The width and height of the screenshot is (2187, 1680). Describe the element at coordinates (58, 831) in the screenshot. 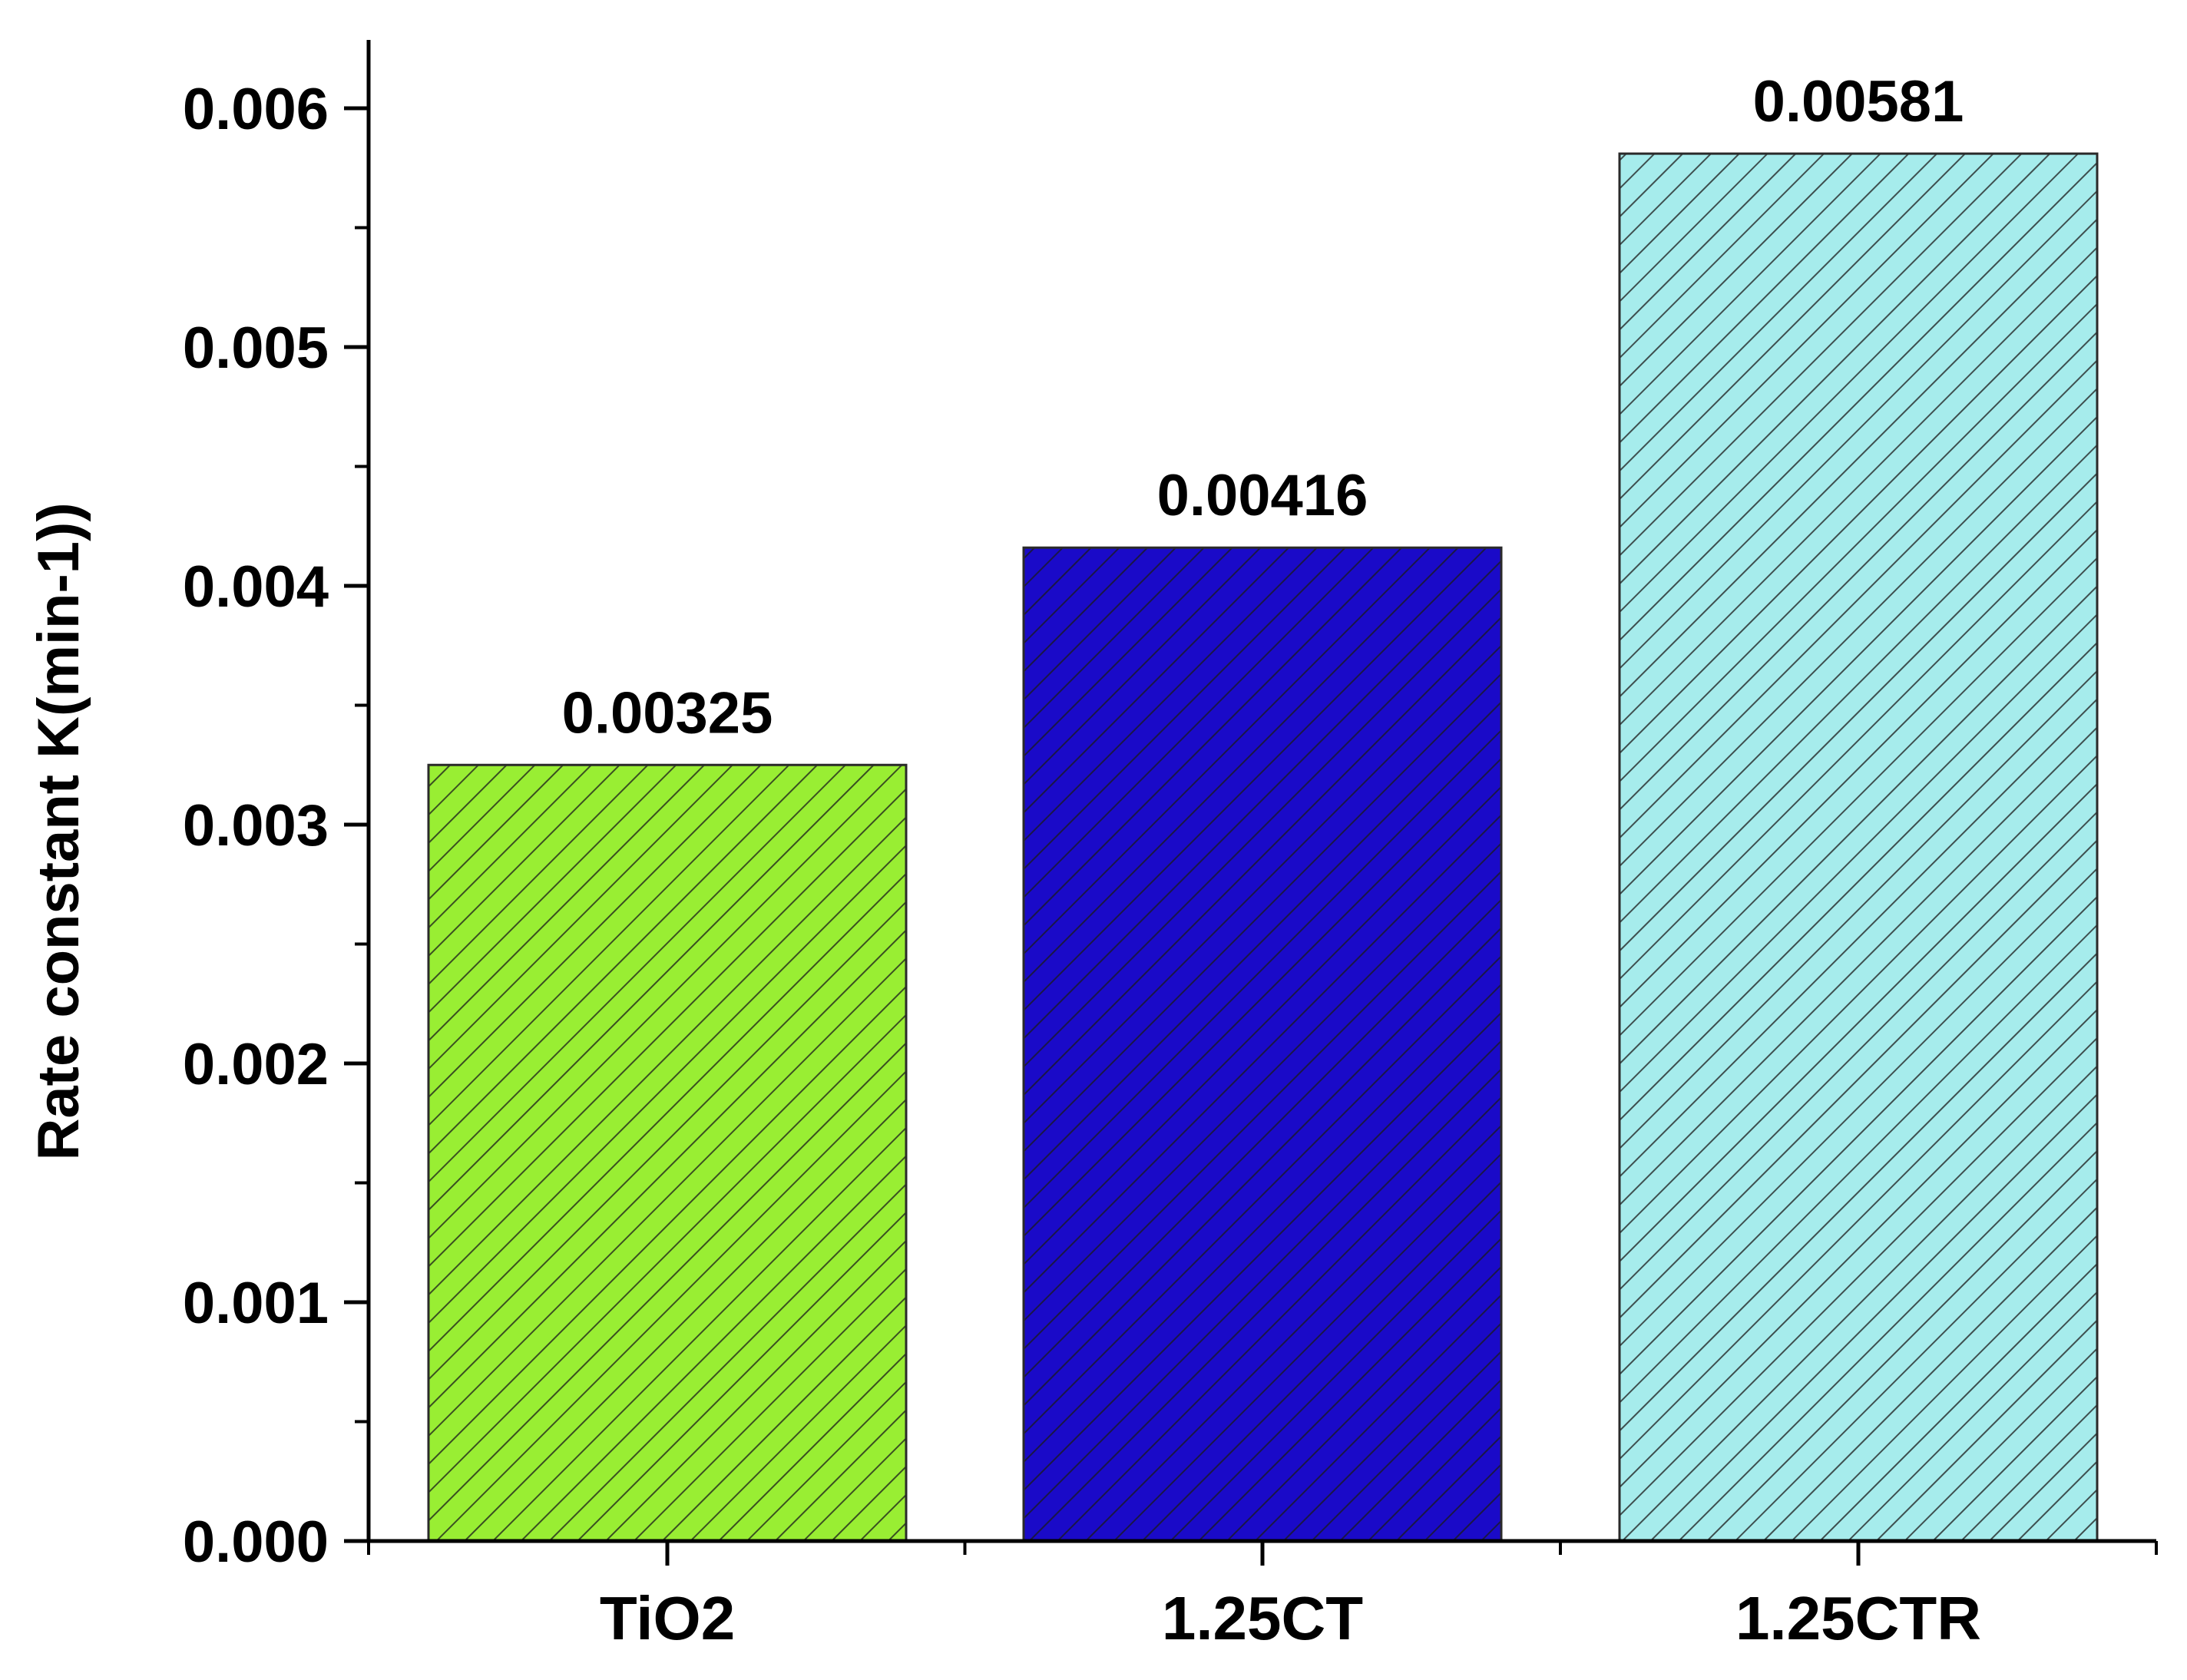

I see `y-axis-title: Rate constant K(min-1))` at that location.